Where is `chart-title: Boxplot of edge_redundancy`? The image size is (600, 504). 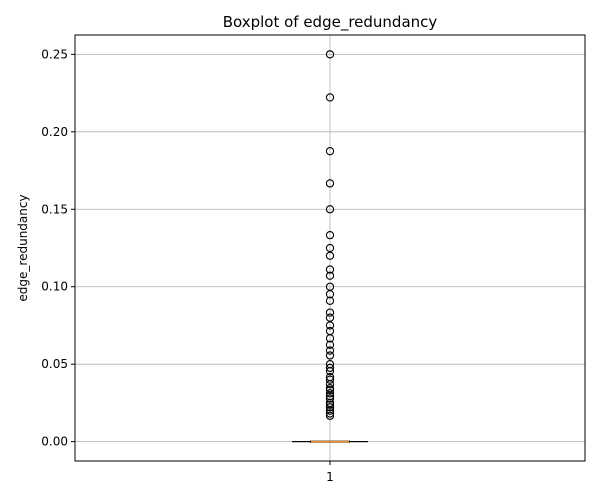 chart-title: Boxplot of edge_redundancy is located at coordinates (330, 22).